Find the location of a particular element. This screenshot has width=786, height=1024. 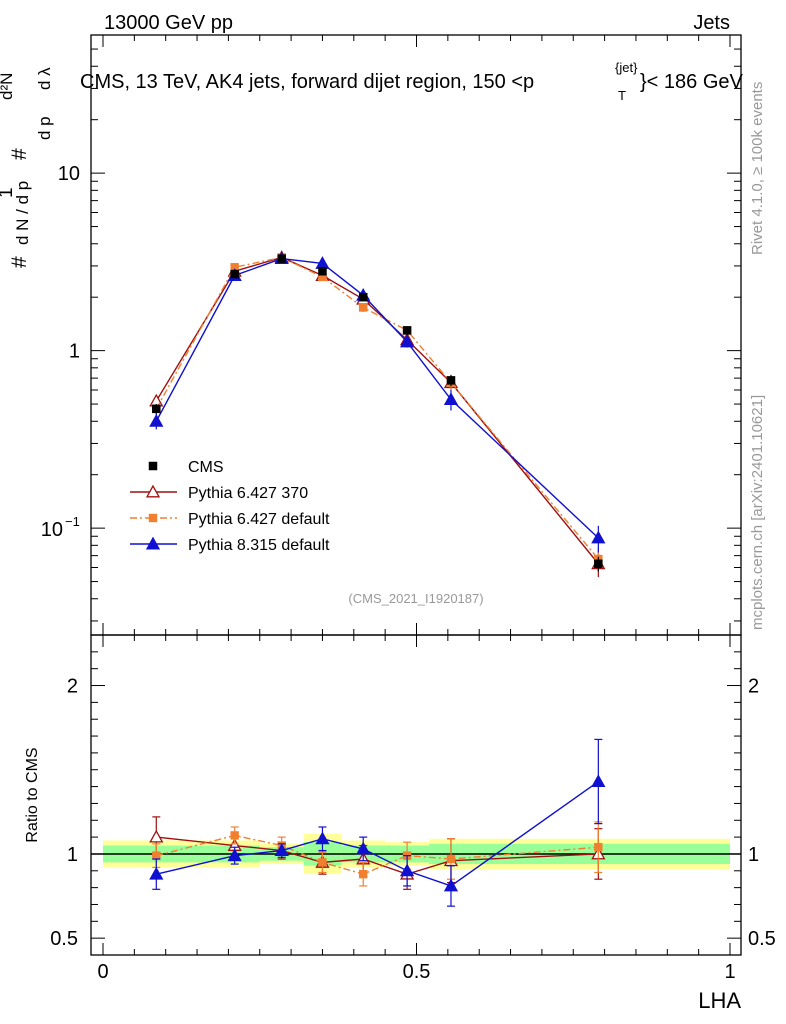

svg-text: d N / d p is located at coordinates (22, 213).